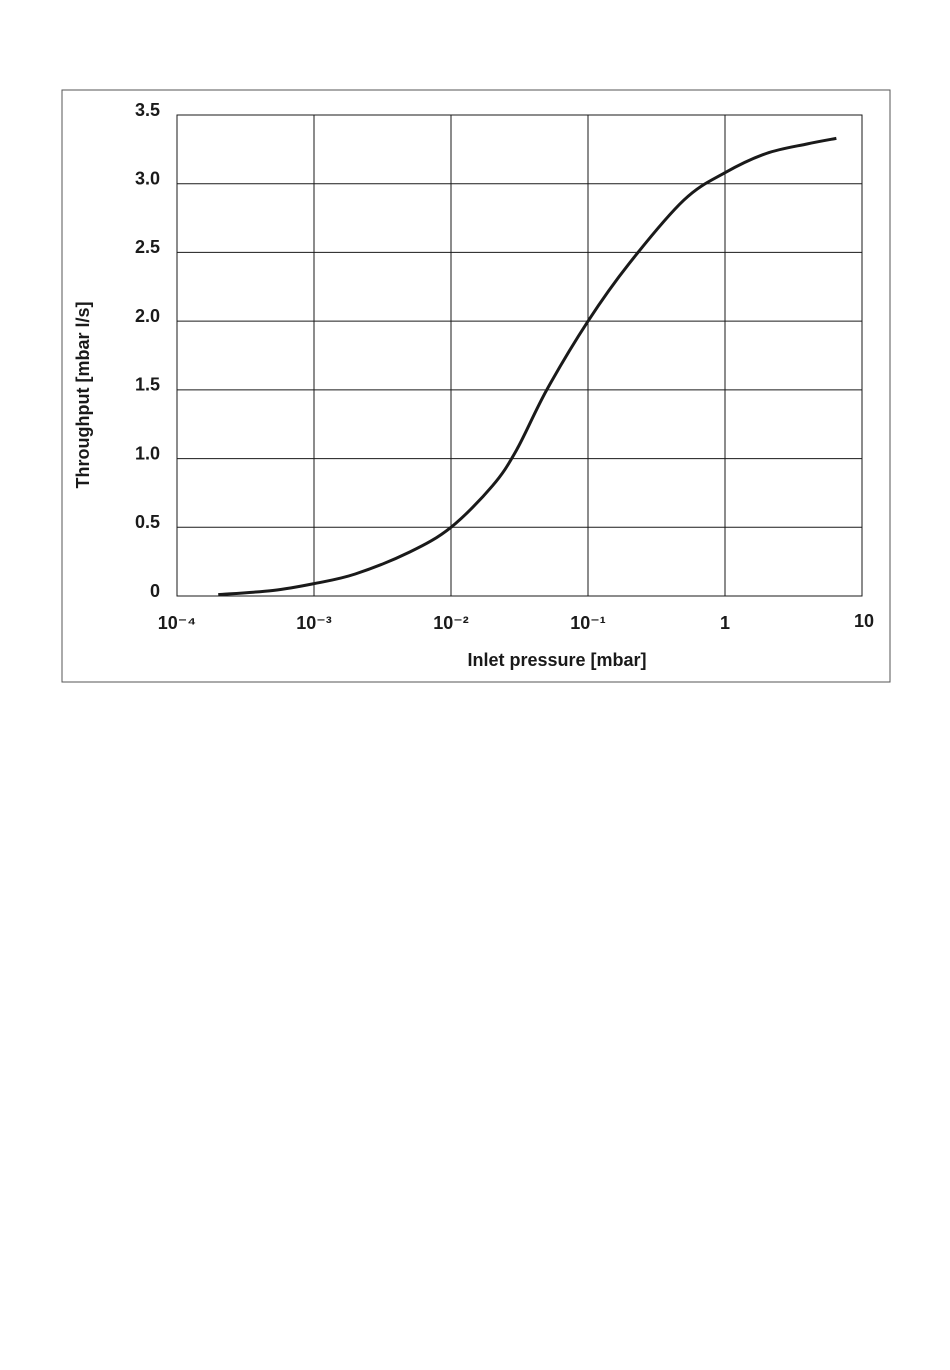  What do you see at coordinates (147, 522) in the screenshot?
I see `y-tick-label: 0.5` at bounding box center [147, 522].